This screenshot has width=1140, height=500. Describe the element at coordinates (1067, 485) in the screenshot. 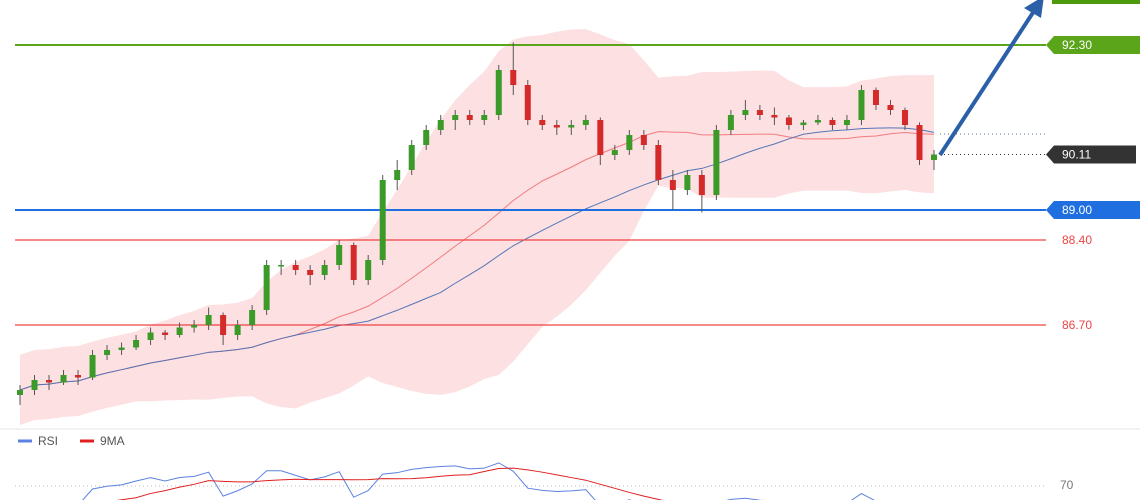

I see `rsi-tick-label: 70` at that location.